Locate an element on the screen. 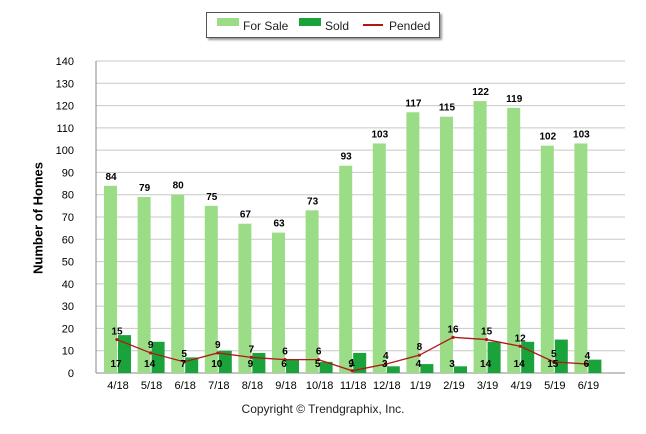 Image resolution: width=646 pixels, height=434 pixels. data-label-for-sale: 67 is located at coordinates (246, 215).